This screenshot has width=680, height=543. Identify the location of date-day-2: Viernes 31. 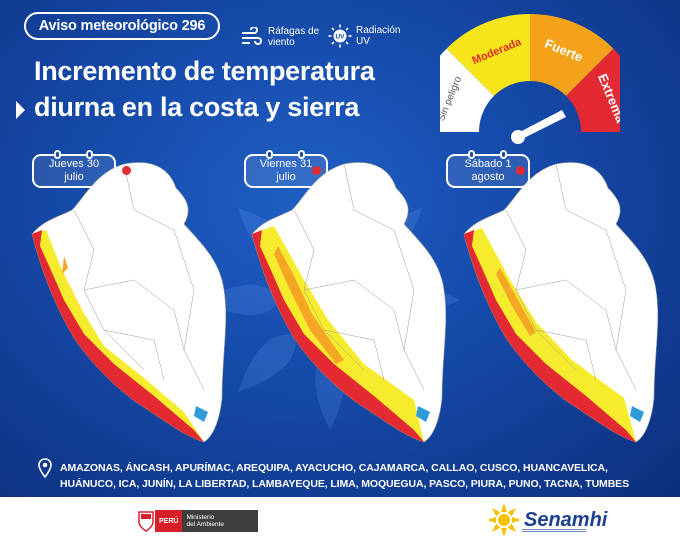
(286, 164).